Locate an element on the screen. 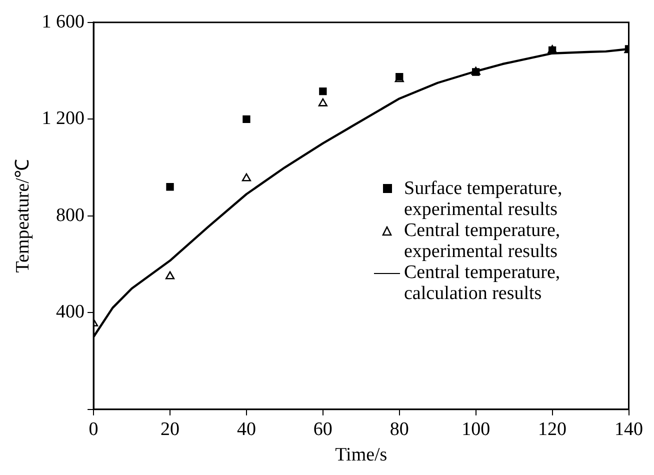 Image resolution: width=654 pixels, height=475 pixels. y-tick-label: 1 600 is located at coordinates (63, 21).